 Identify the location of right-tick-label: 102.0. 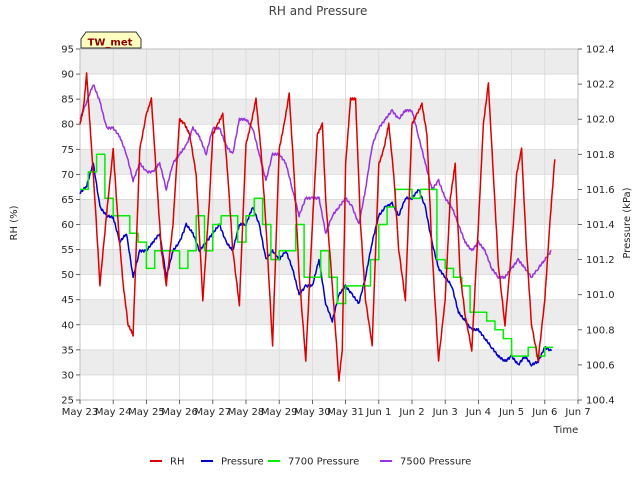
(600, 120).